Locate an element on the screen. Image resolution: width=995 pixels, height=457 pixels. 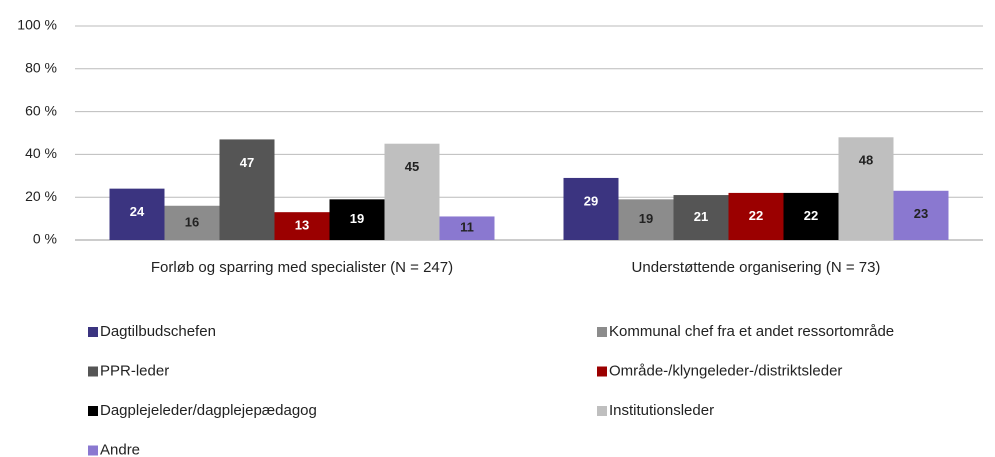
data-label: 47 is located at coordinates (247, 162).